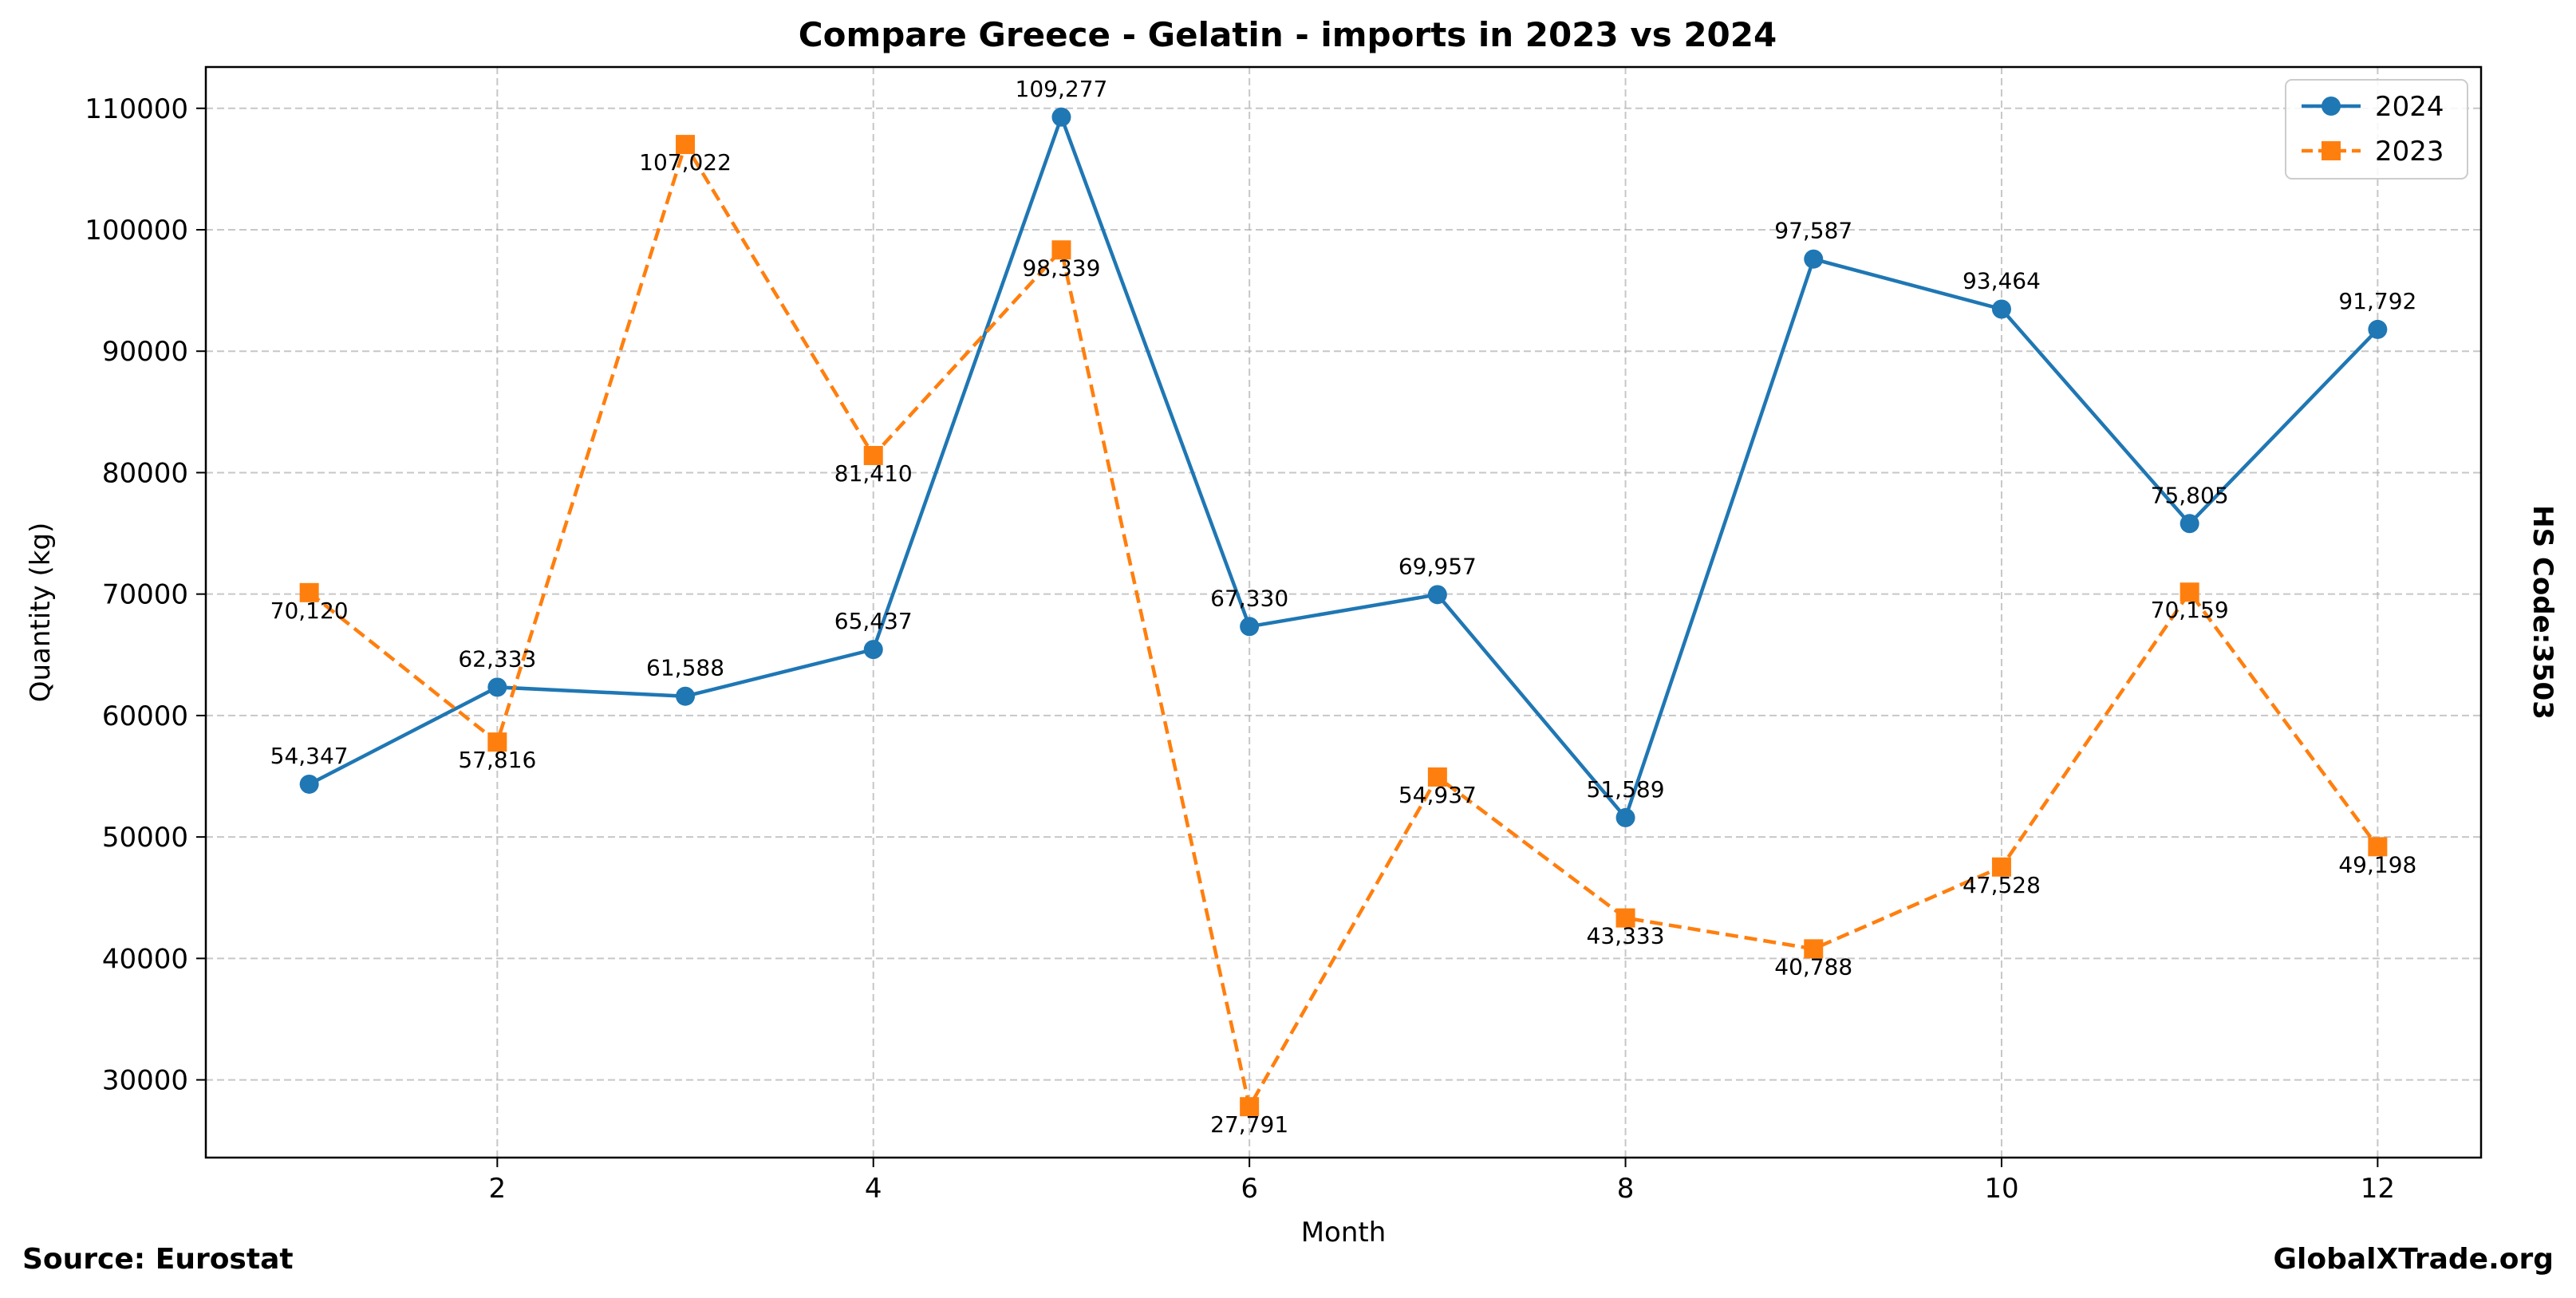 The height and width of the screenshot is (1298, 2576). What do you see at coordinates (2377, 301) in the screenshot?
I see `data-label-2024: 91,792` at bounding box center [2377, 301].